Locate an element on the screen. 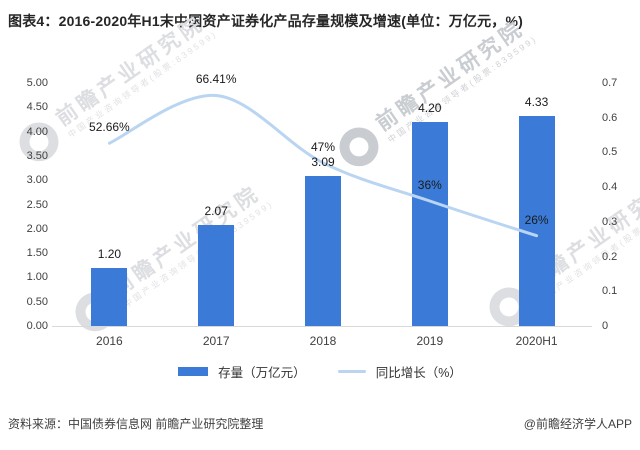 The width and height of the screenshot is (640, 450). y-axis-tick-left: 5.00 is located at coordinates (37, 83).